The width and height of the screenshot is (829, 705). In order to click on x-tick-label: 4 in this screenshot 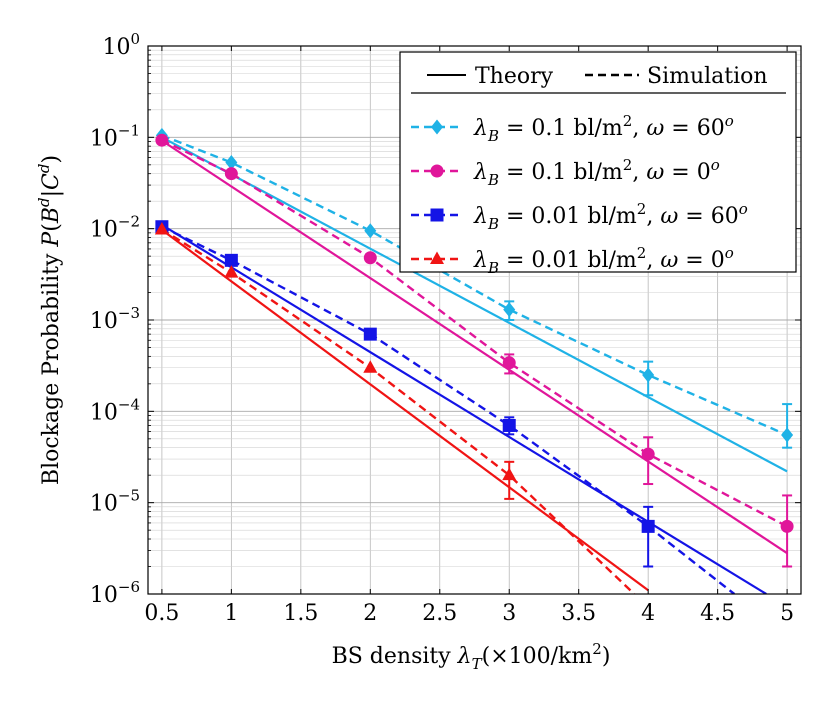, I will do `click(648, 613)`.